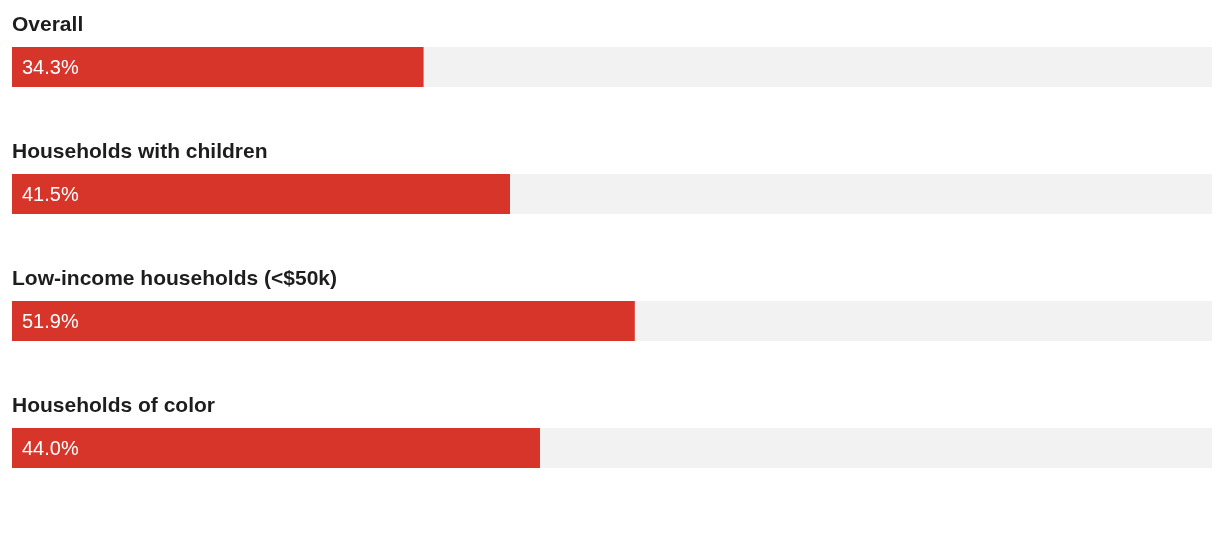 The height and width of the screenshot is (544, 1220). What do you see at coordinates (50, 194) in the screenshot?
I see `data-label: 41.5%` at bounding box center [50, 194].